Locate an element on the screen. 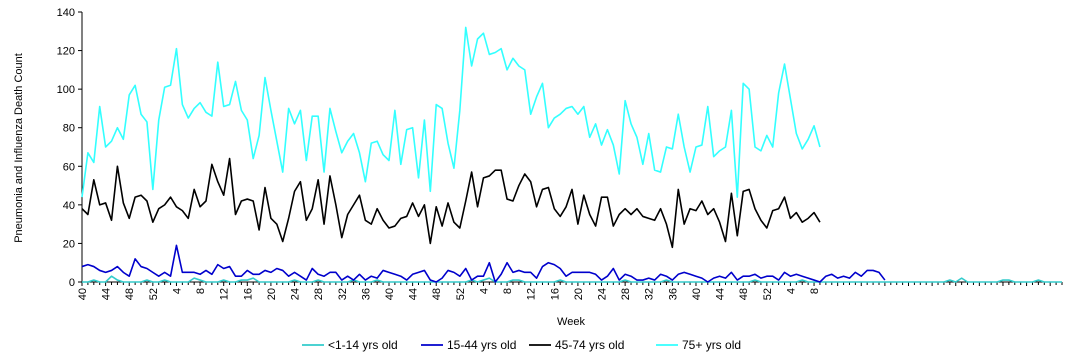 The image size is (1070, 360). legend-label: <1-14 yrs old is located at coordinates (363, 345).